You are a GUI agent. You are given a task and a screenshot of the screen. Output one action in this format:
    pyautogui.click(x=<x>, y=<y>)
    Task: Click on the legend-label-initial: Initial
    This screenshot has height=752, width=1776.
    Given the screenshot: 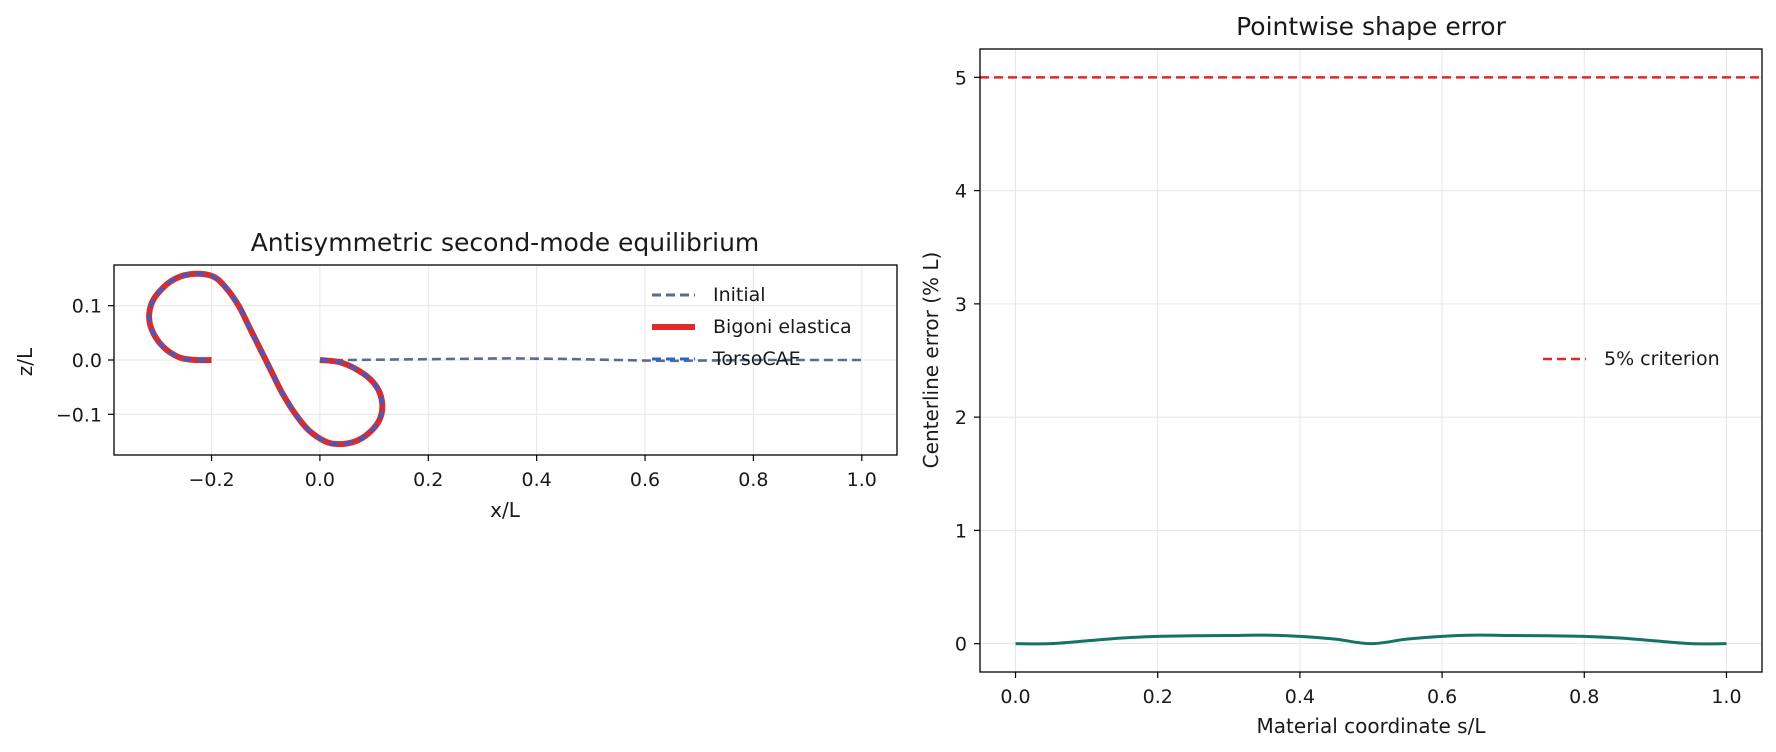 What is the action you would take?
    pyautogui.click(x=739, y=295)
    